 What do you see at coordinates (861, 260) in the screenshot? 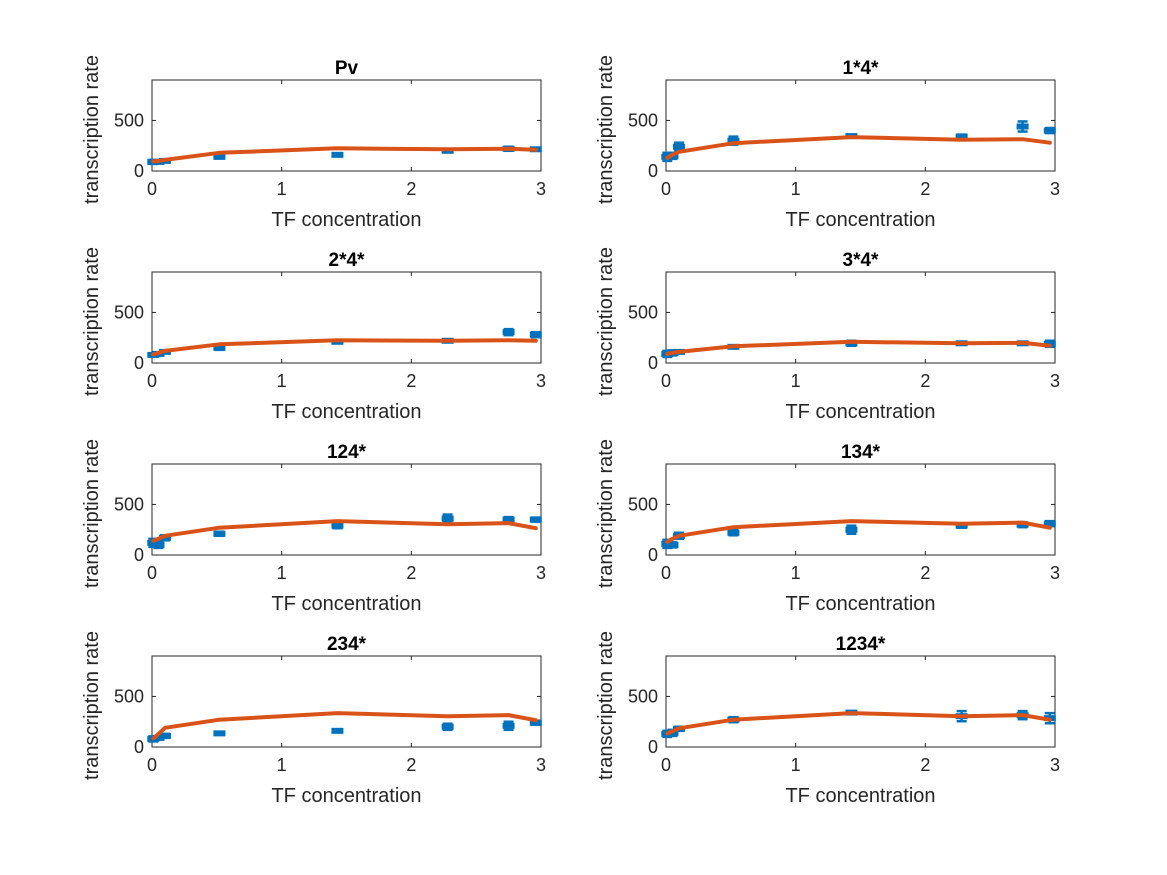
I see `subplot-title: 3*4*` at bounding box center [861, 260].